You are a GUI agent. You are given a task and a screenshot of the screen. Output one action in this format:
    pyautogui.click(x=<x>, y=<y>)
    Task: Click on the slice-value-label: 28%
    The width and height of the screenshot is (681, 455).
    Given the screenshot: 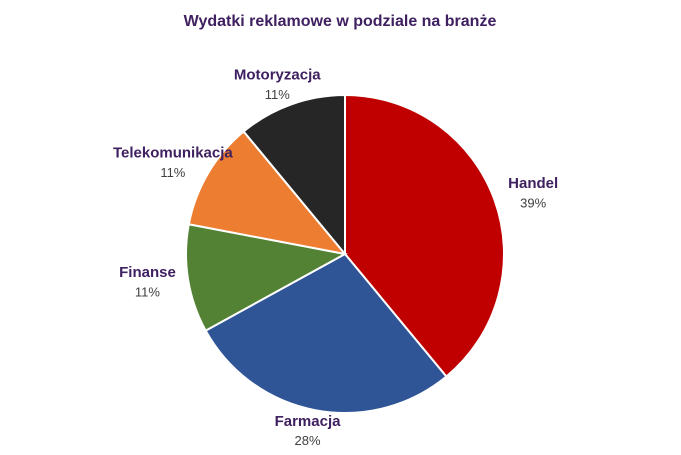 What is the action you would take?
    pyautogui.click(x=308, y=440)
    